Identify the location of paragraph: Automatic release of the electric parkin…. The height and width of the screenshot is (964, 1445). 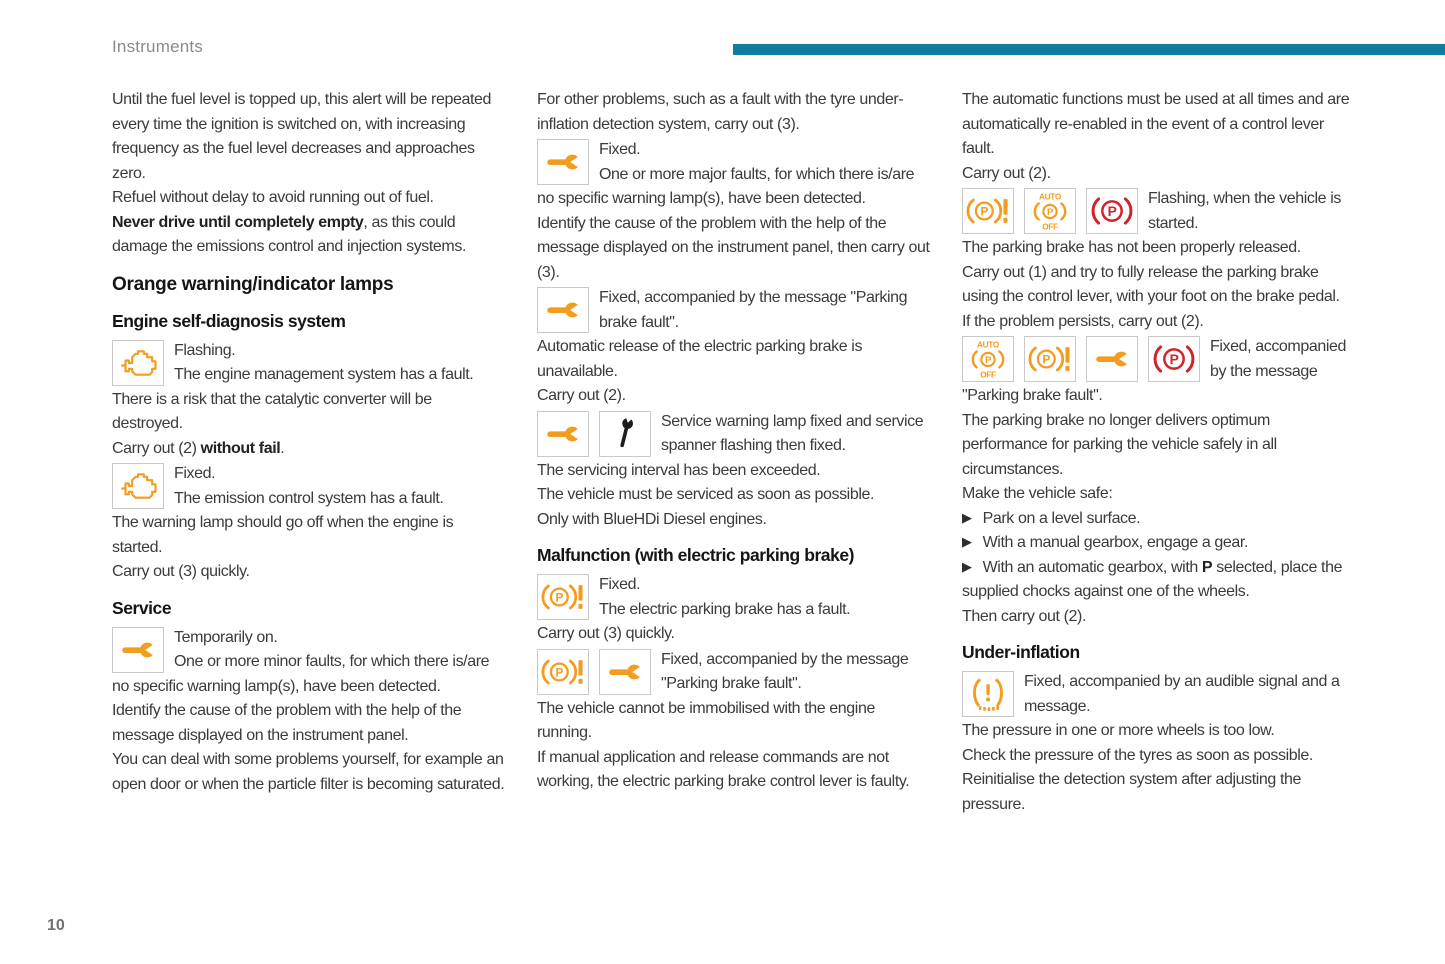
(700, 359).